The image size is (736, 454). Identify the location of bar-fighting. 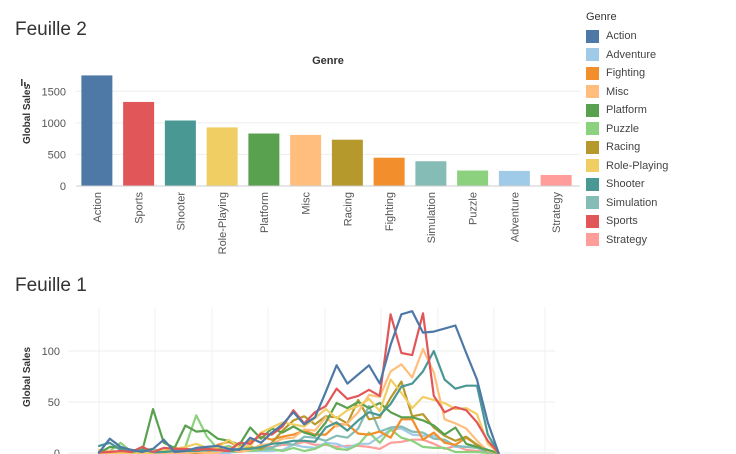
(389, 171).